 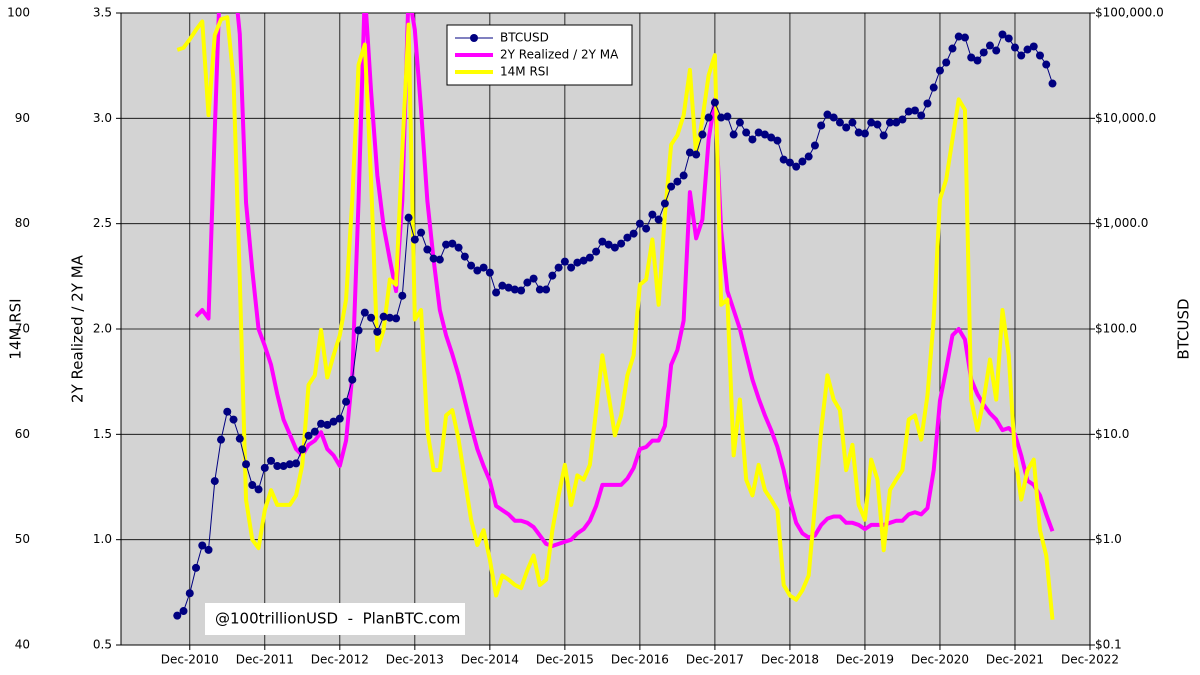 What do you see at coordinates (78, 328) in the screenshot?
I see `y2-axis-title: 2Y Realized / 2Y MA` at bounding box center [78, 328].